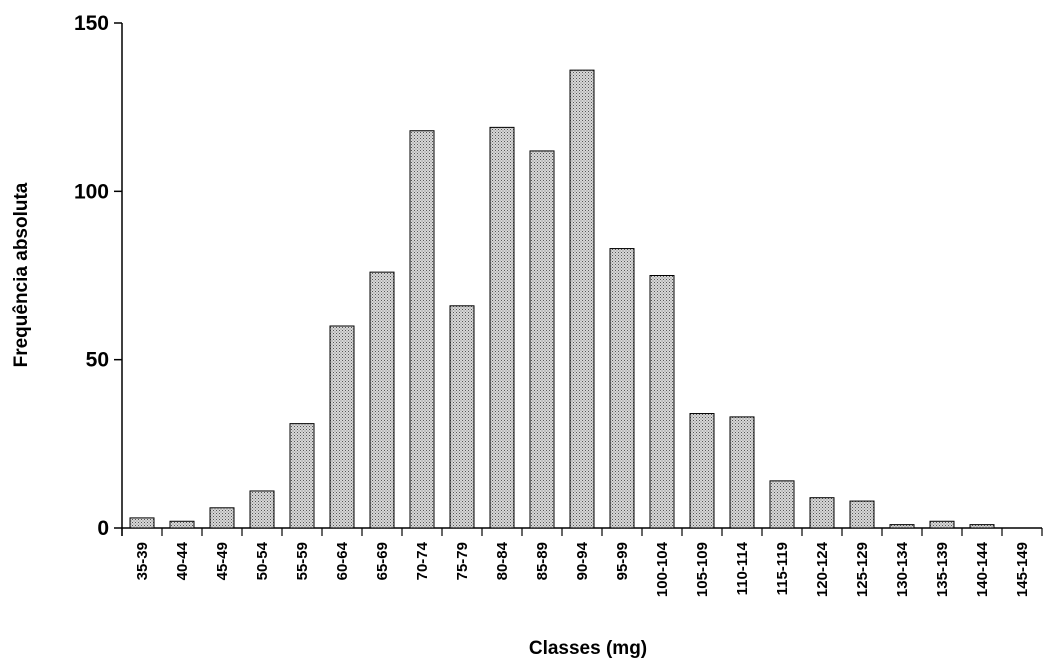 This screenshot has height=666, width=1052. Describe the element at coordinates (462, 561) in the screenshot. I see `x-tick-label: 75-79` at that location.